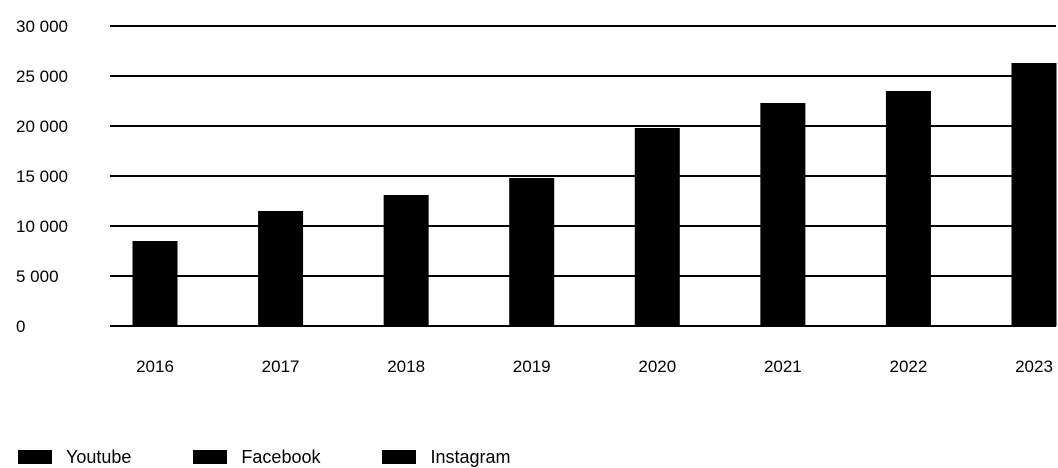 The width and height of the screenshot is (1058, 468). What do you see at coordinates (783, 214) in the screenshot?
I see `bar-2021` at bounding box center [783, 214].